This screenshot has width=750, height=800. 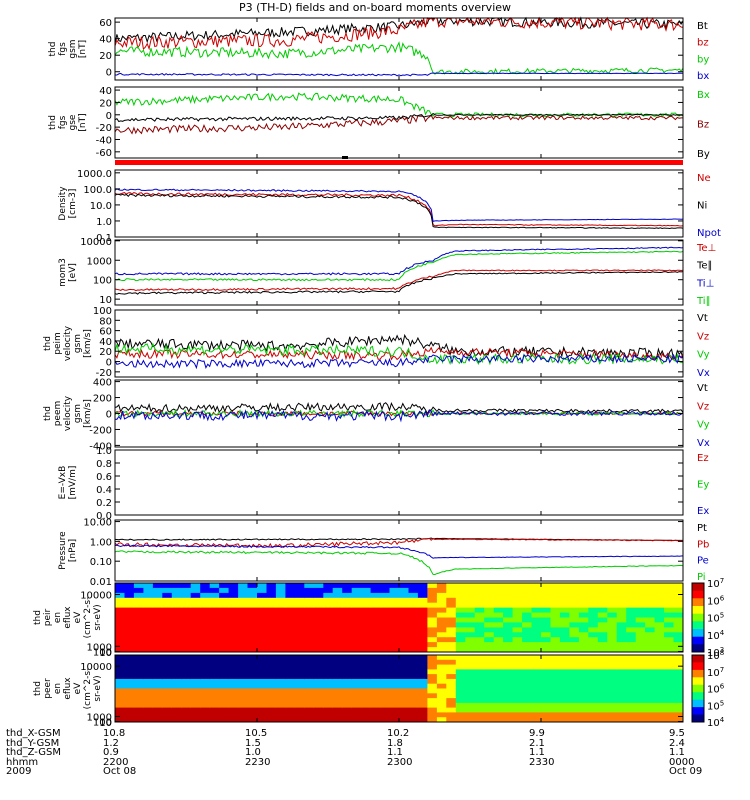 I want to click on y-tick-label: 10000, so click(x=96, y=667).